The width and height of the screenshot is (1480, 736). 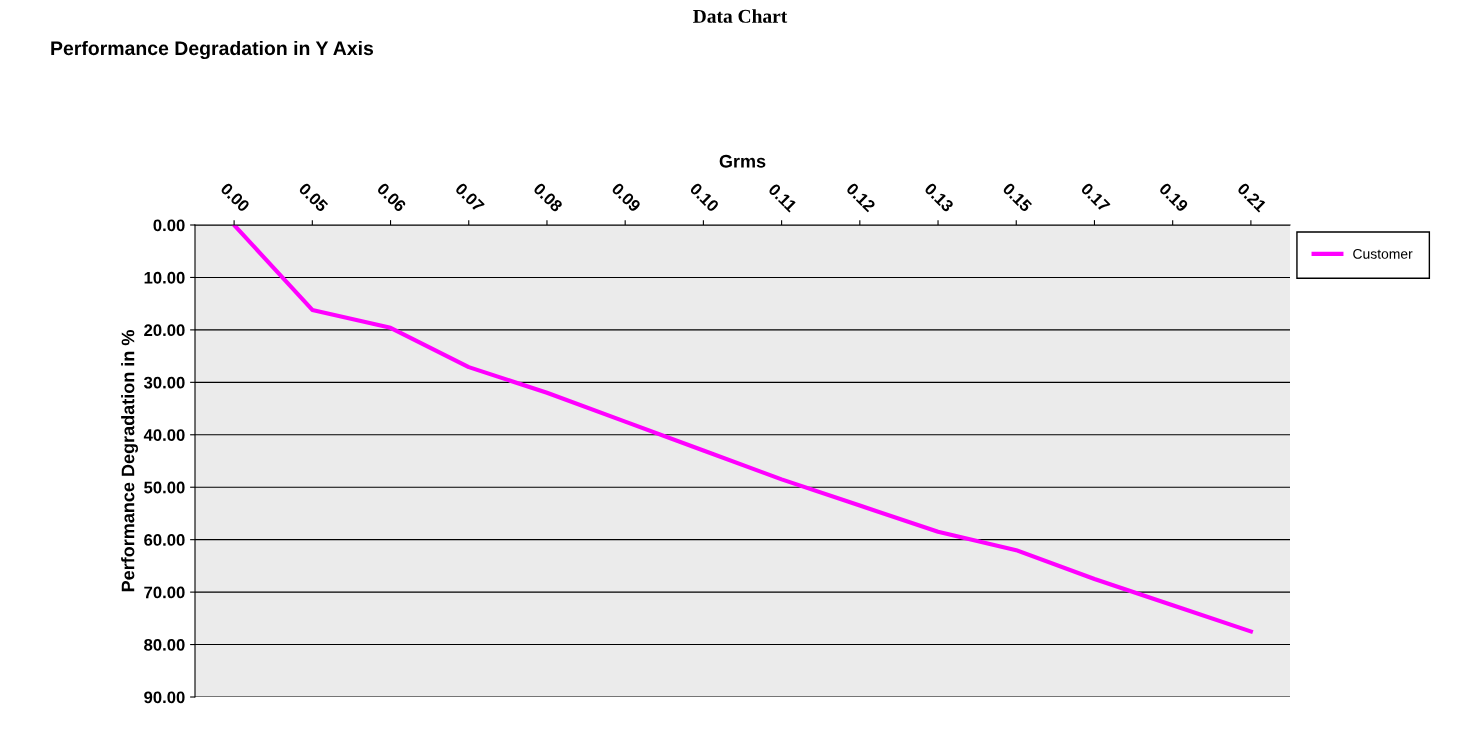 What do you see at coordinates (164, 644) in the screenshot?
I see `y-tick-label: 80.00` at bounding box center [164, 644].